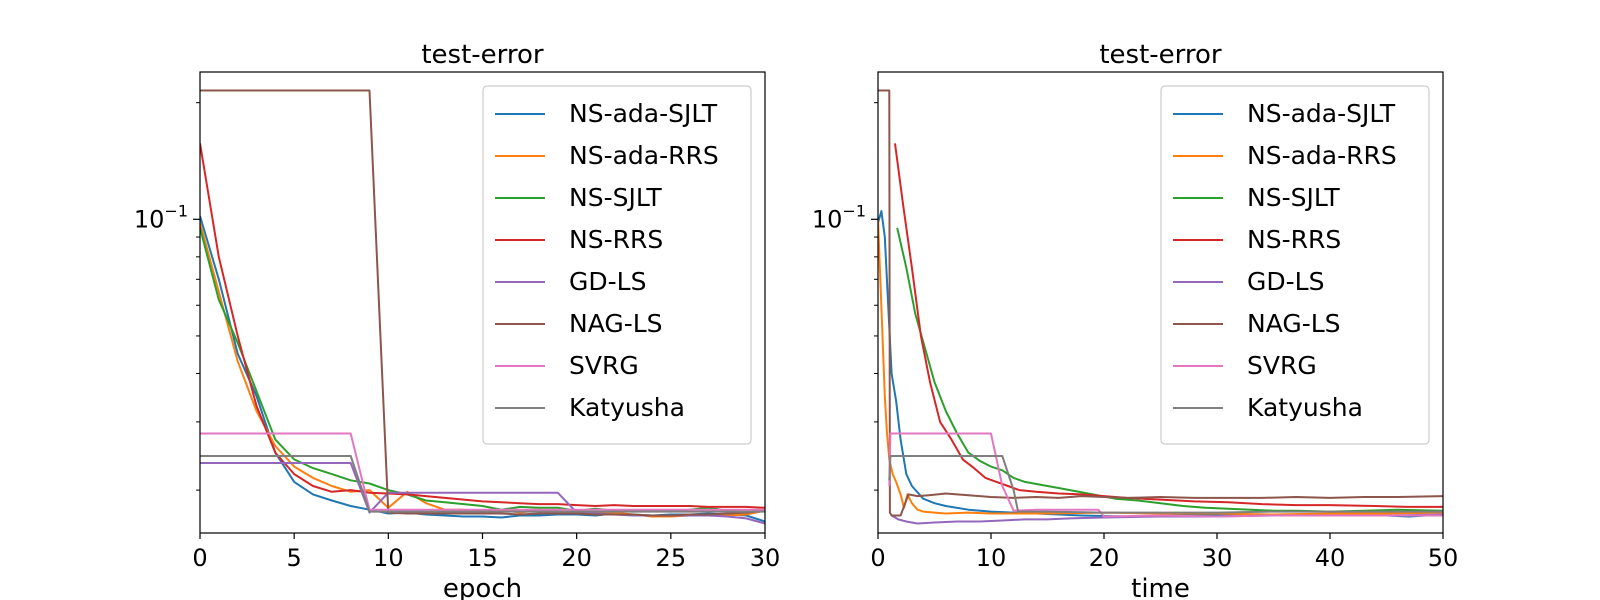 This screenshot has height=600, width=1600. I want to click on x-tick-label: 50, so click(1443, 558).